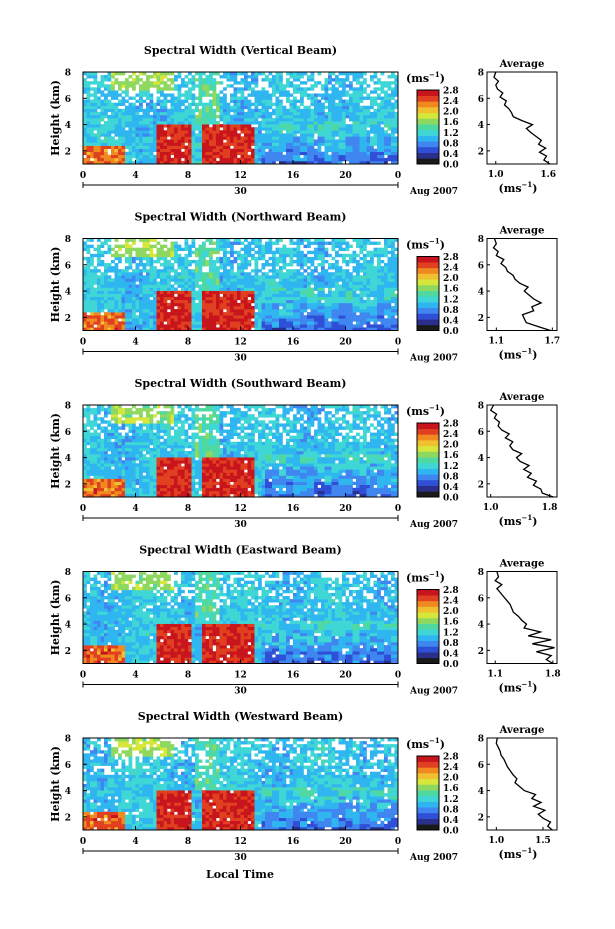 Image resolution: width=615 pixels, height=929 pixels. What do you see at coordinates (521, 285) in the screenshot?
I see `average-profile-line` at bounding box center [521, 285].